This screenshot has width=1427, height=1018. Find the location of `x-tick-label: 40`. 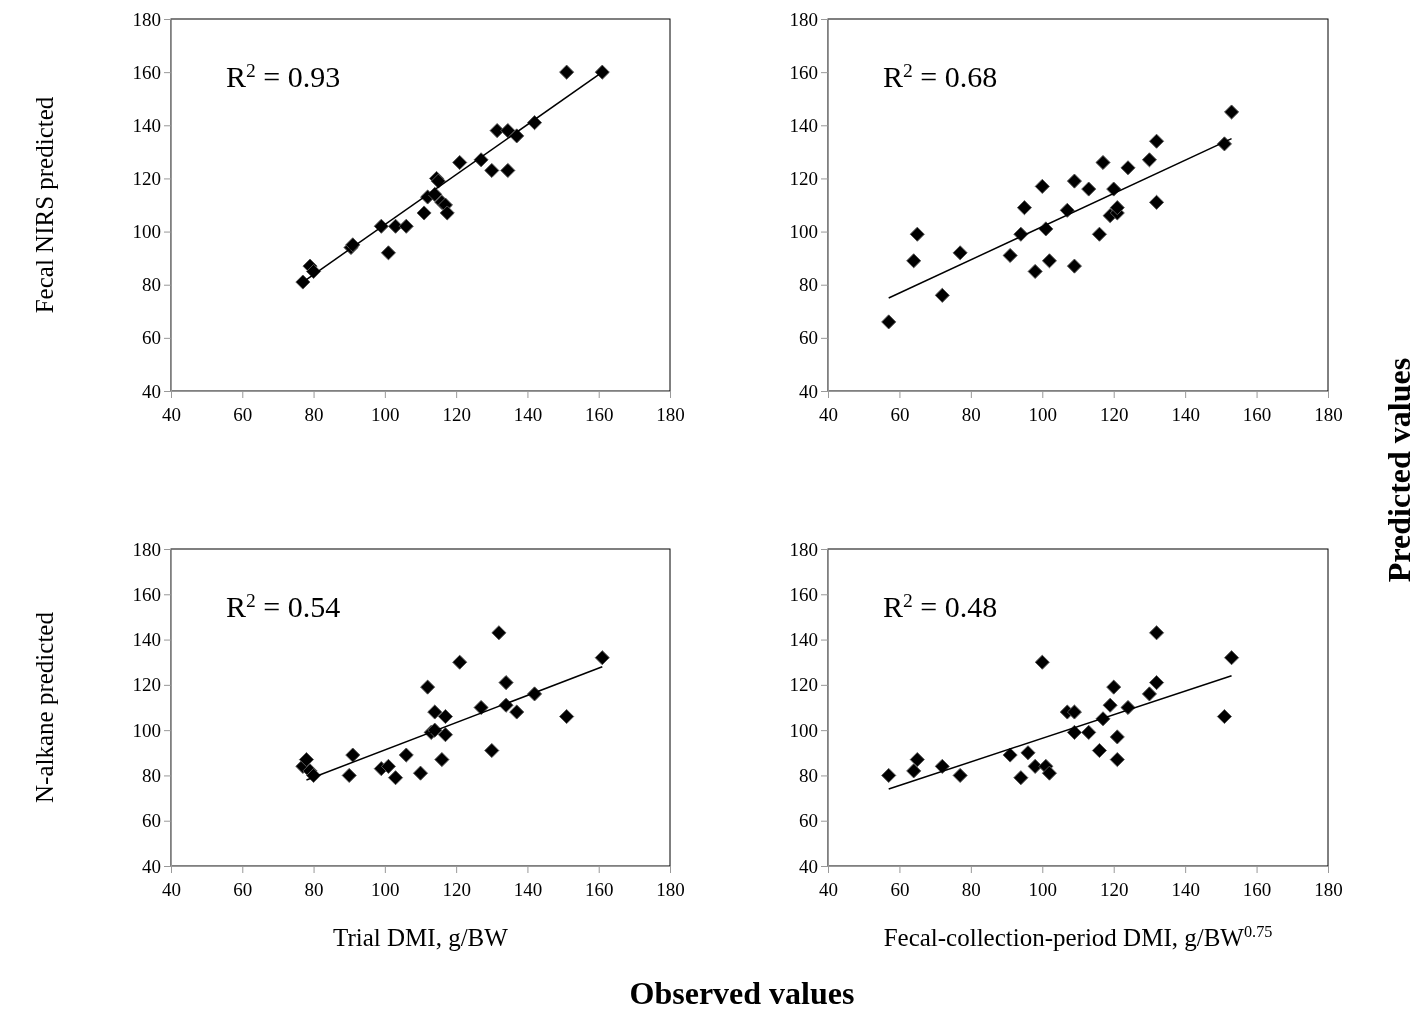

x-tick-label: 40 is located at coordinates (171, 889).